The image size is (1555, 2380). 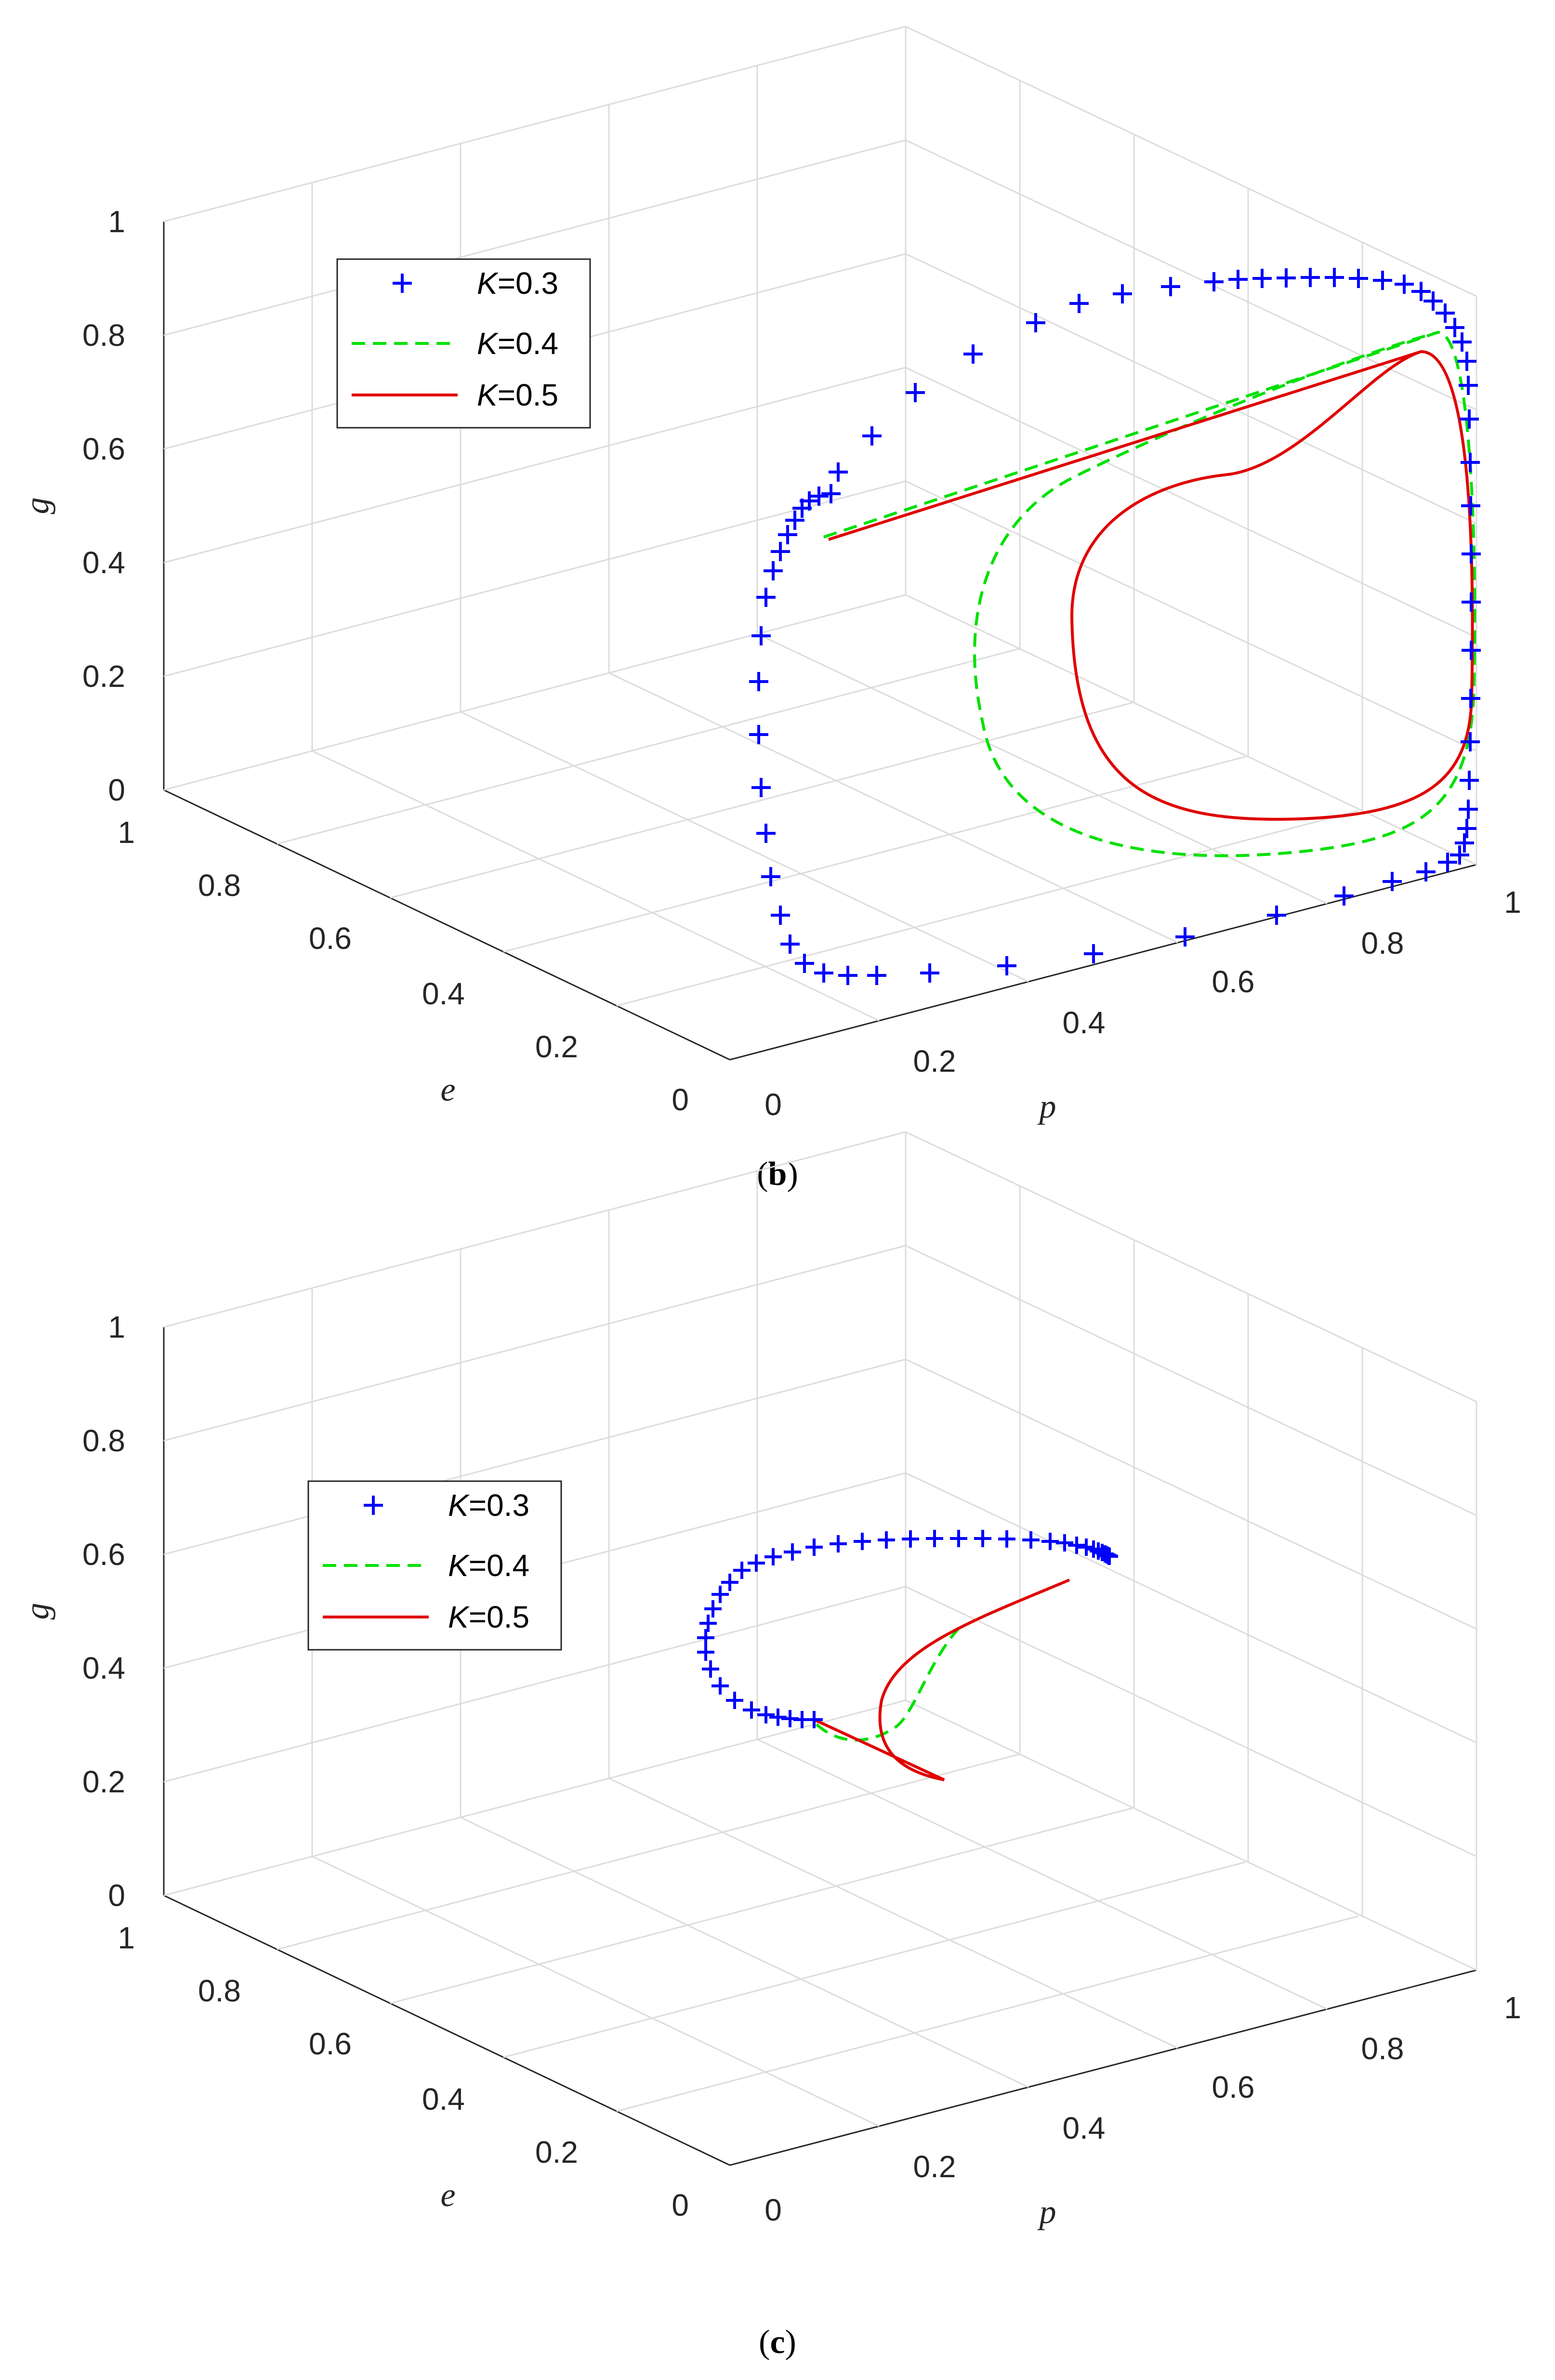 What do you see at coordinates (778, 1175) in the screenshot?
I see `panel-b-caption: (b)` at bounding box center [778, 1175].